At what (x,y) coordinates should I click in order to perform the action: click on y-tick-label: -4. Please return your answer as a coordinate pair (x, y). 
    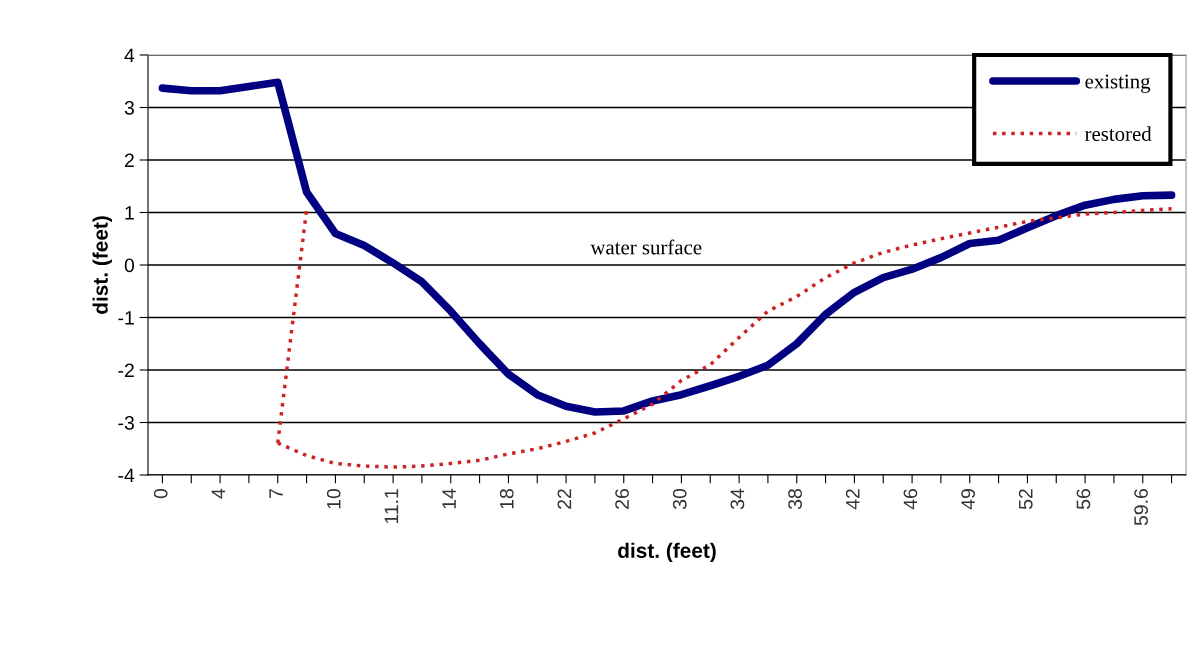
    Looking at the image, I should click on (126, 475).